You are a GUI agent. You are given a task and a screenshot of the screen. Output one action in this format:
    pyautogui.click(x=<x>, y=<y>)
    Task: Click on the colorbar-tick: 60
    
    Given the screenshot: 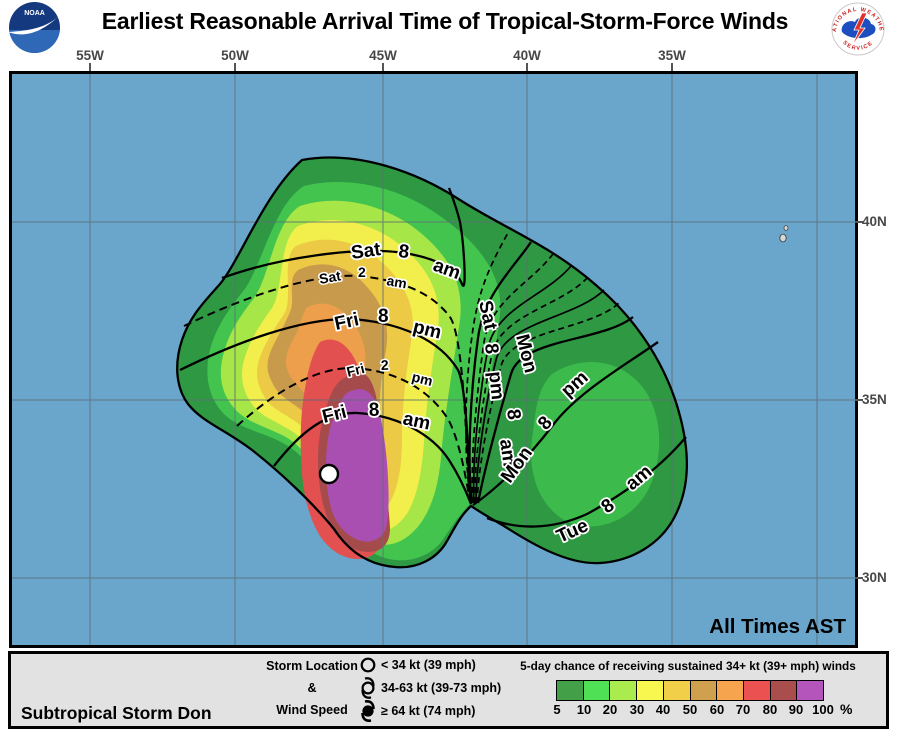 What is the action you would take?
    pyautogui.click(x=717, y=709)
    